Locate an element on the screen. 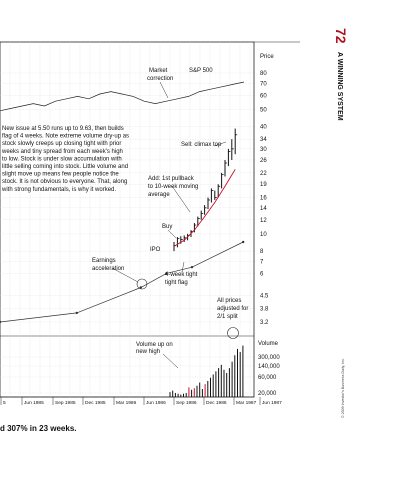 The height and width of the screenshot is (480, 404). page-number: 72 is located at coordinates (341, 36).